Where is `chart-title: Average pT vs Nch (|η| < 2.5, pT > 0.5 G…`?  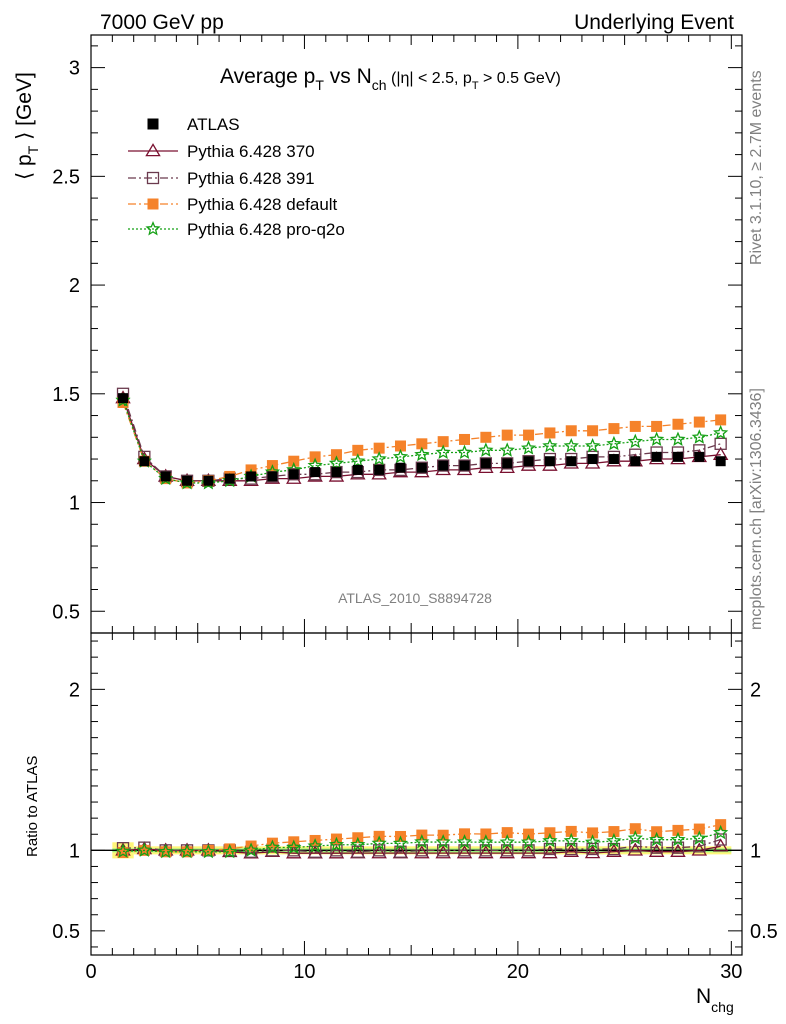 chart-title: Average pT vs Nch (|η| < 2.5, pT > 0.5 G… is located at coordinates (390, 79).